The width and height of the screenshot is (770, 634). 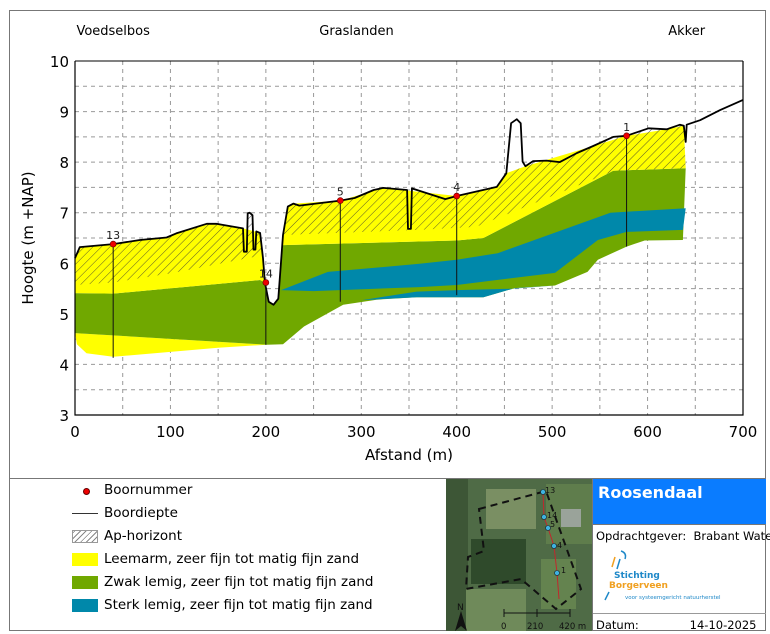 I want to click on client-name: Brabant Water, so click(x=731, y=536).